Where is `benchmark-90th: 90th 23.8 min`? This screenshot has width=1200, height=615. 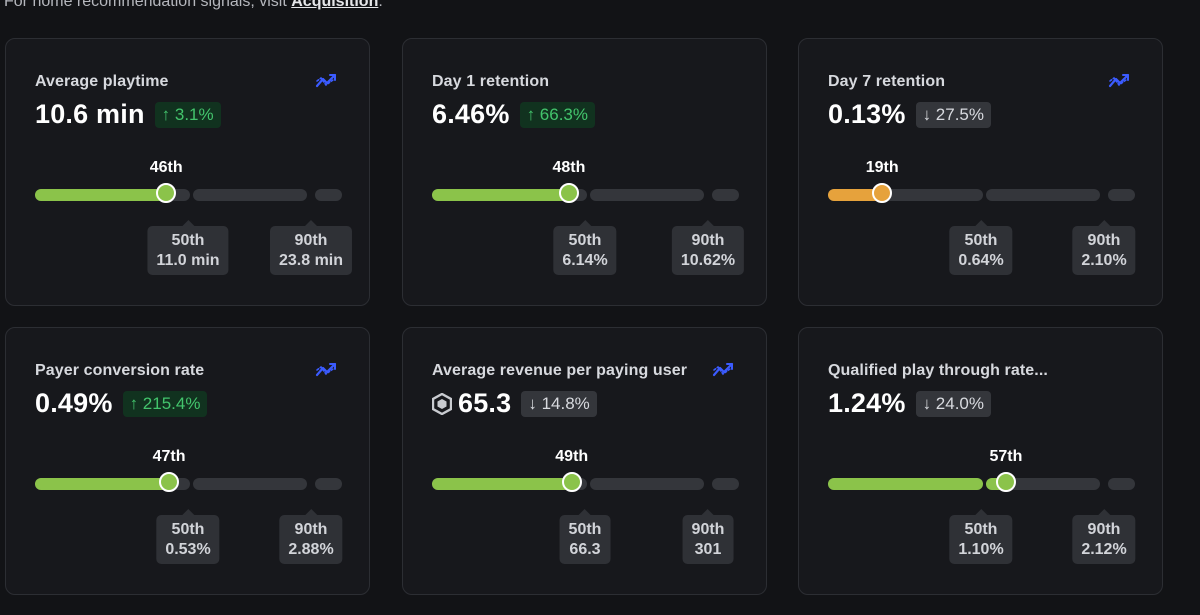 benchmark-90th: 90th 23.8 min is located at coordinates (311, 247).